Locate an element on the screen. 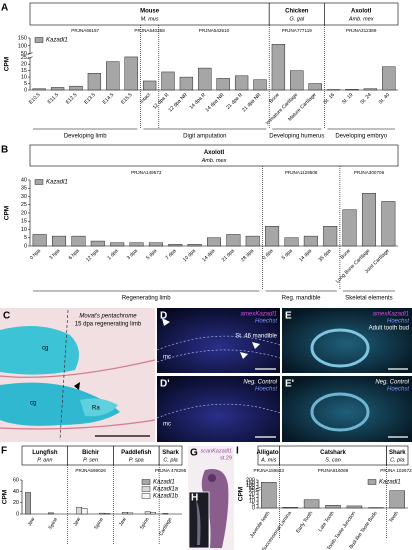  micrograph is located at coordinates (347, 409).